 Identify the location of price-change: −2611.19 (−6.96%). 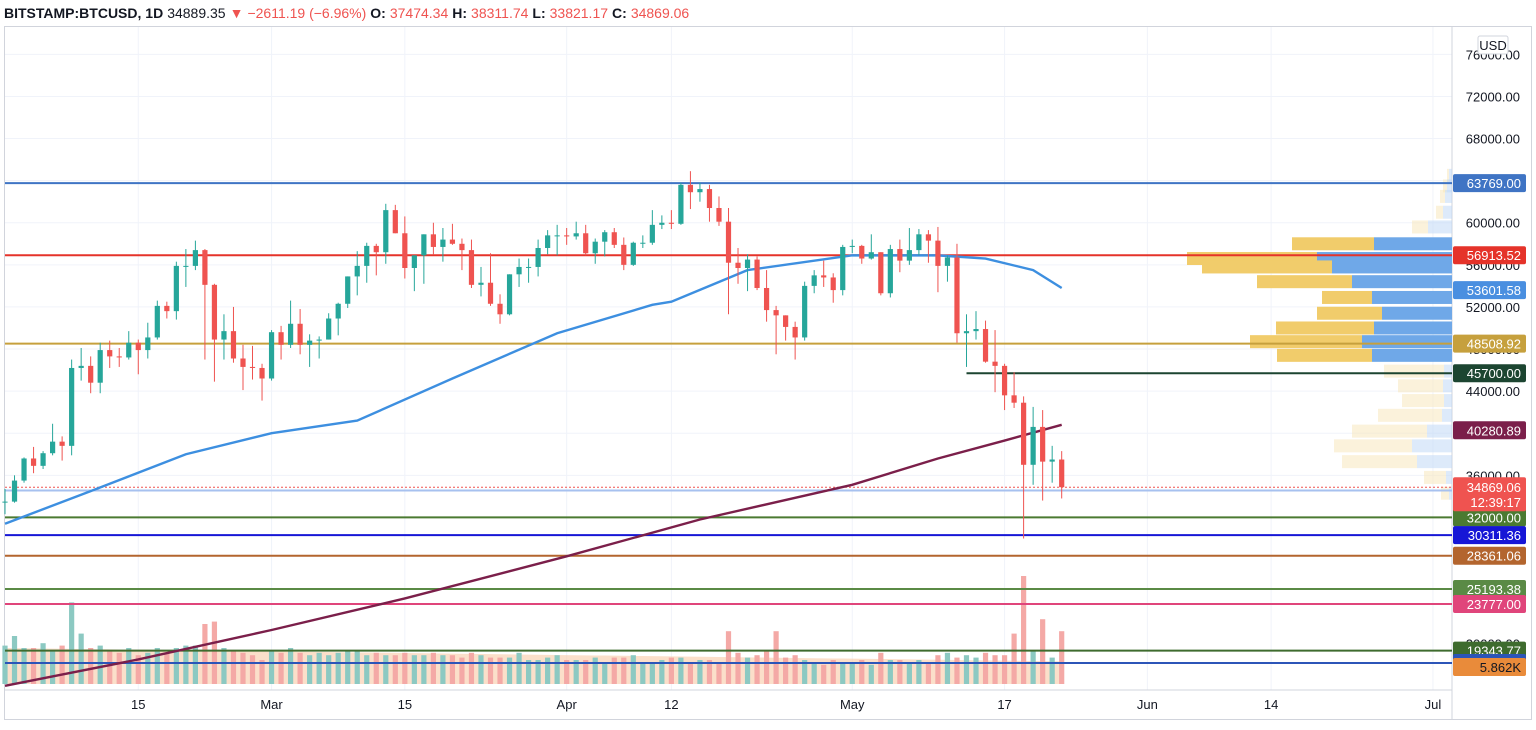
(307, 13).